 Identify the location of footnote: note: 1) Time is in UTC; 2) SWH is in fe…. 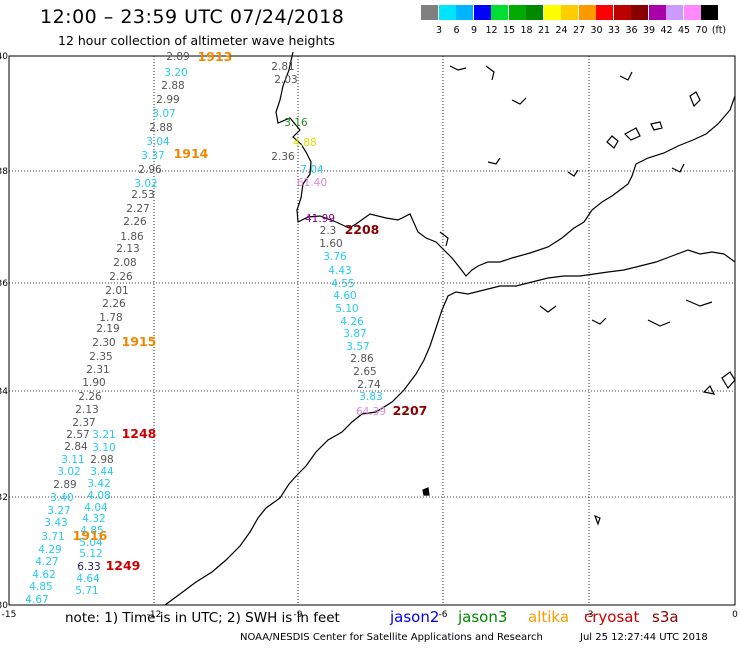
(202, 618).